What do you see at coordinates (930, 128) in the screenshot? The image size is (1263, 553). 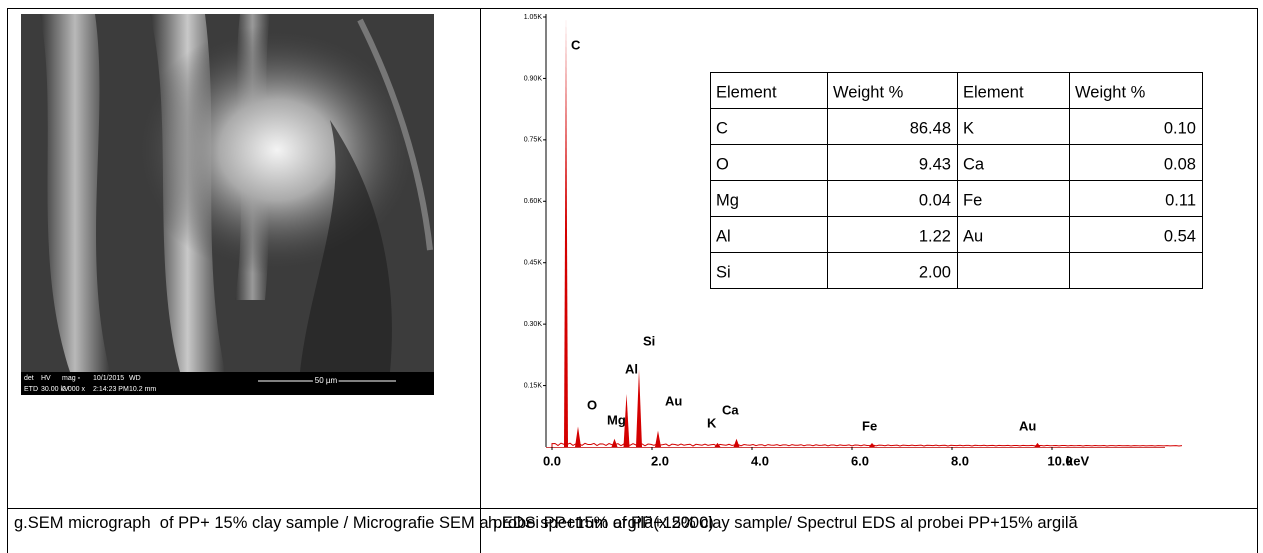 I see `table-cell: 86.48` at bounding box center [930, 128].